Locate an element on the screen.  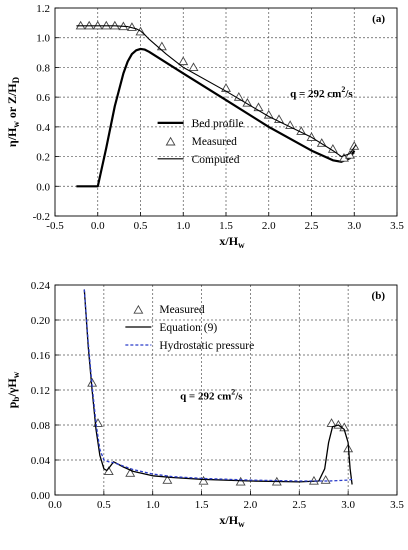
legend-label: Hydrostatic pressure is located at coordinates (206, 346).